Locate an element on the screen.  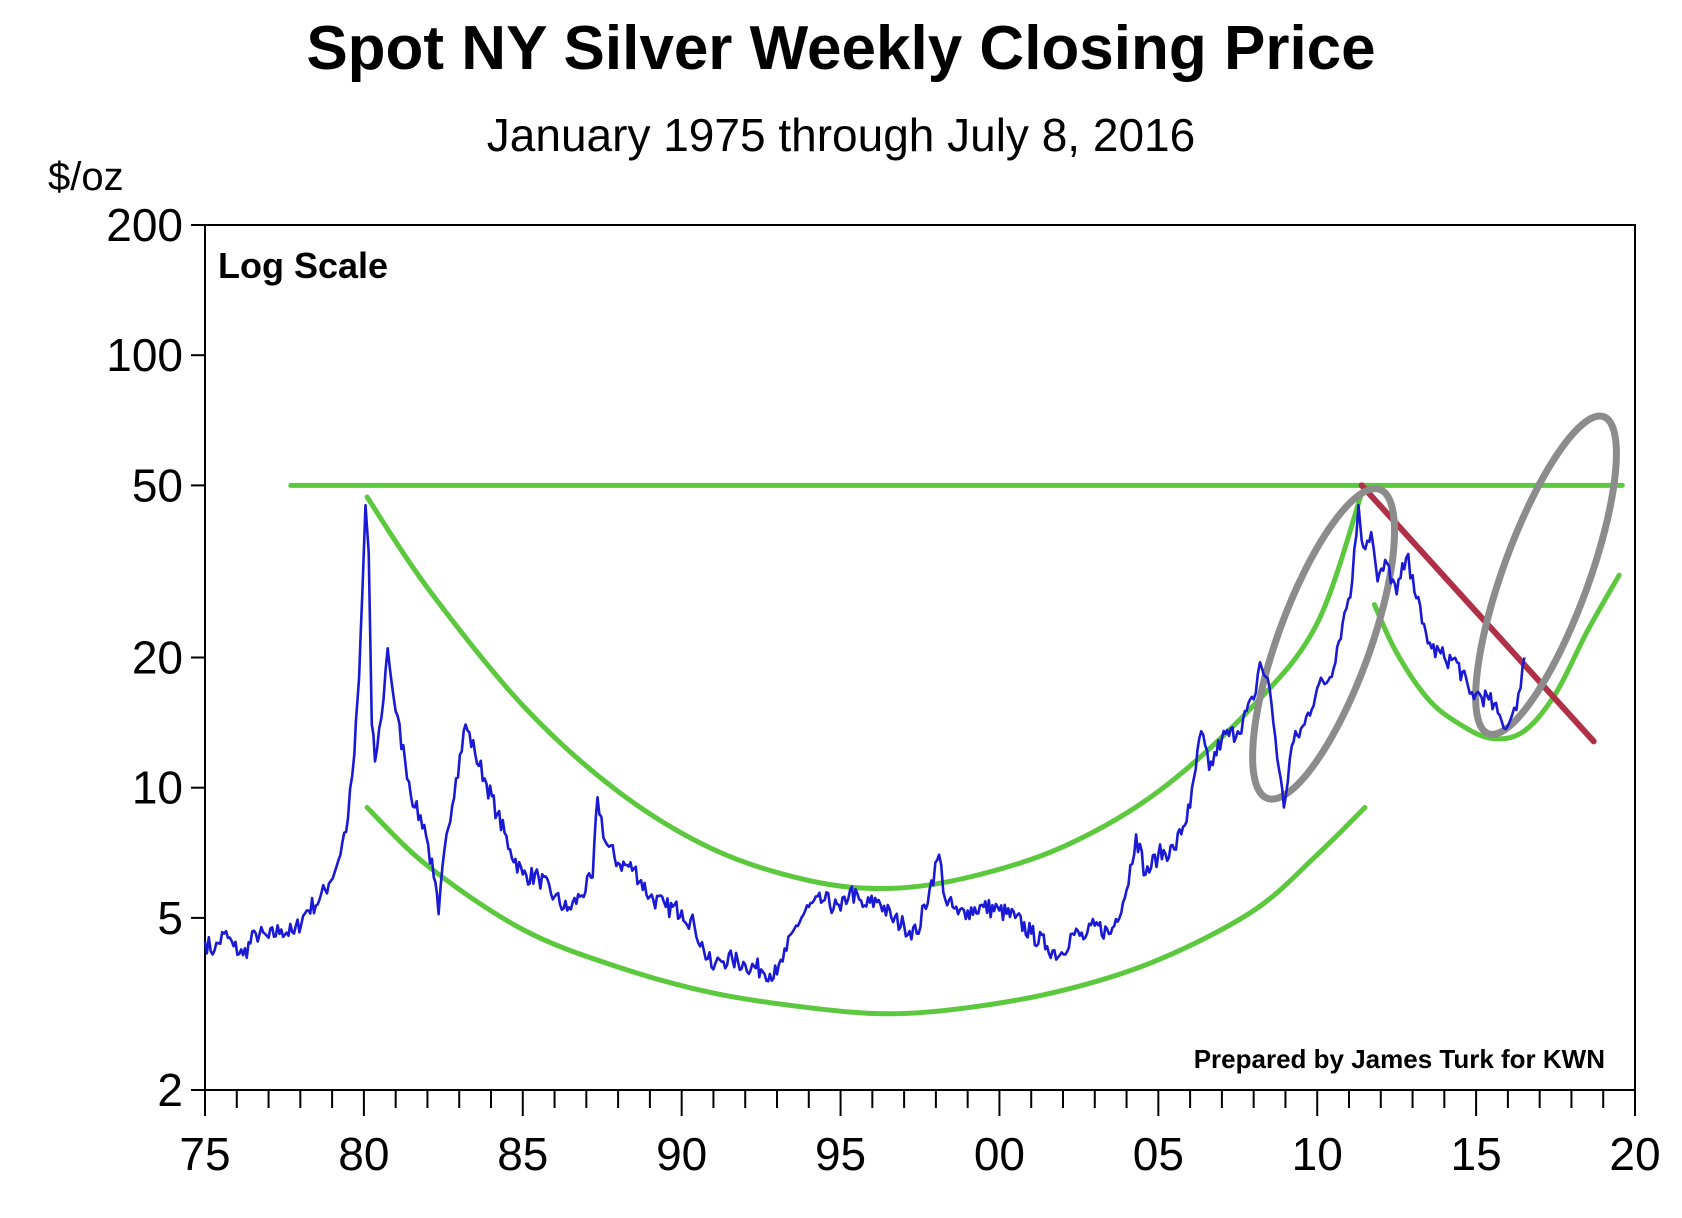
y-tick-label: 2 is located at coordinates (170, 1090).